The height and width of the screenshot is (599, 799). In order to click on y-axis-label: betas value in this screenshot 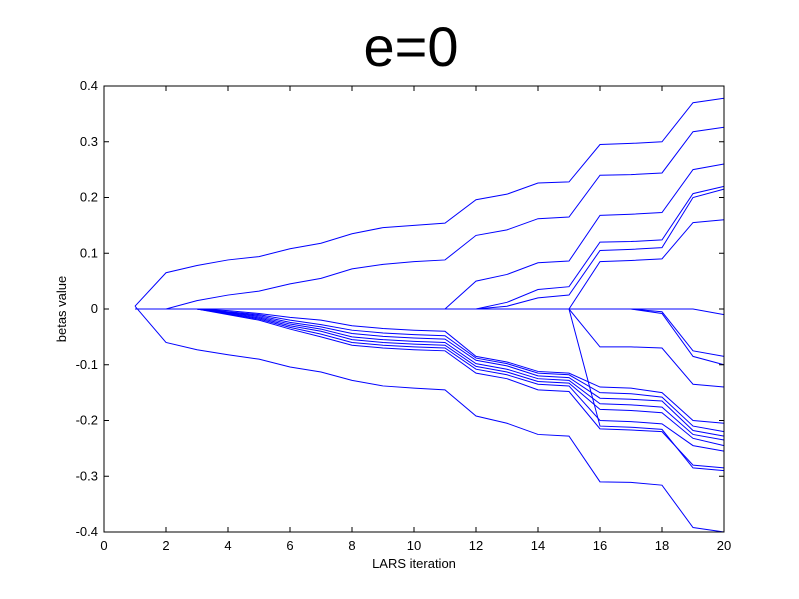, I will do `click(61, 309)`.